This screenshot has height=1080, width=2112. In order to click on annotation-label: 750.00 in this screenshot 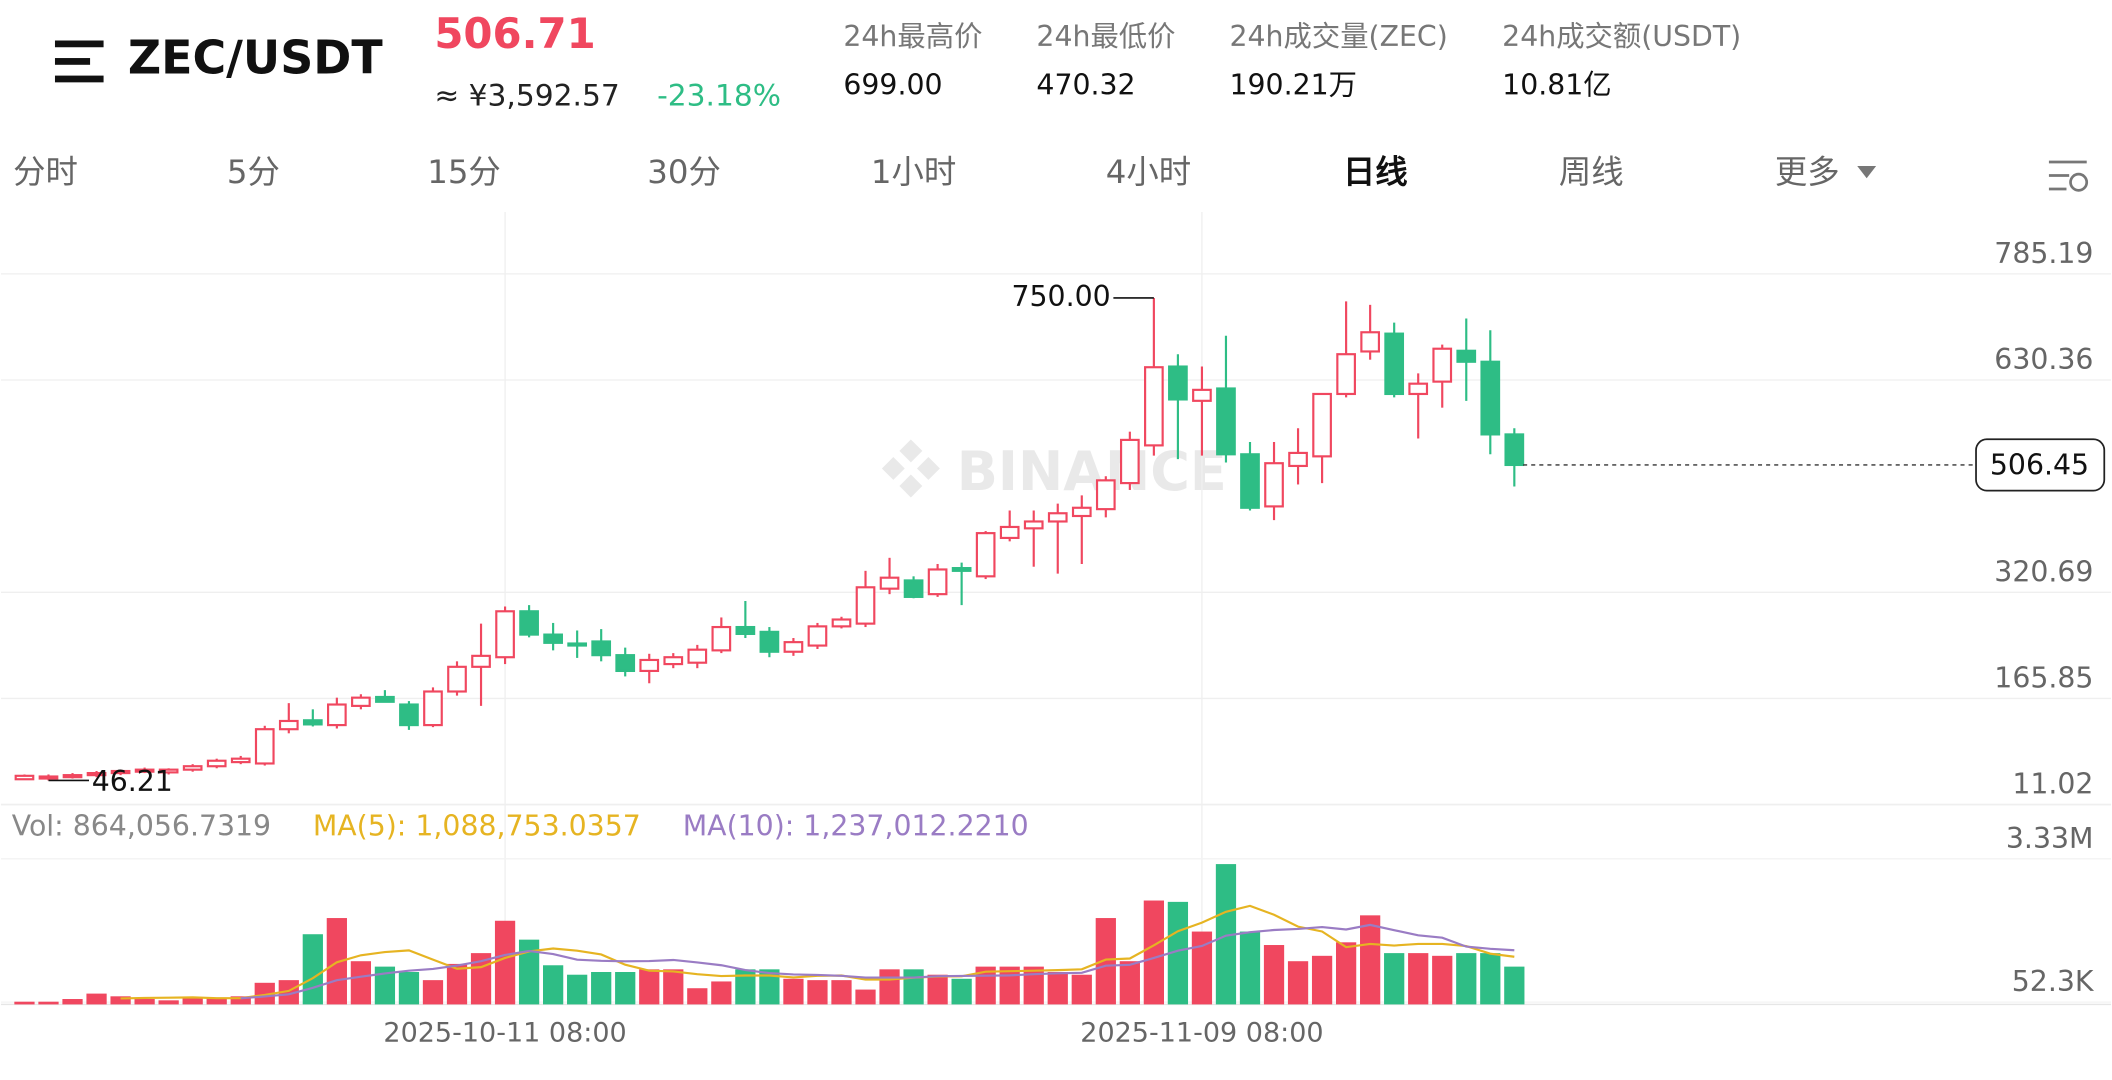, I will do `click(1060, 296)`.